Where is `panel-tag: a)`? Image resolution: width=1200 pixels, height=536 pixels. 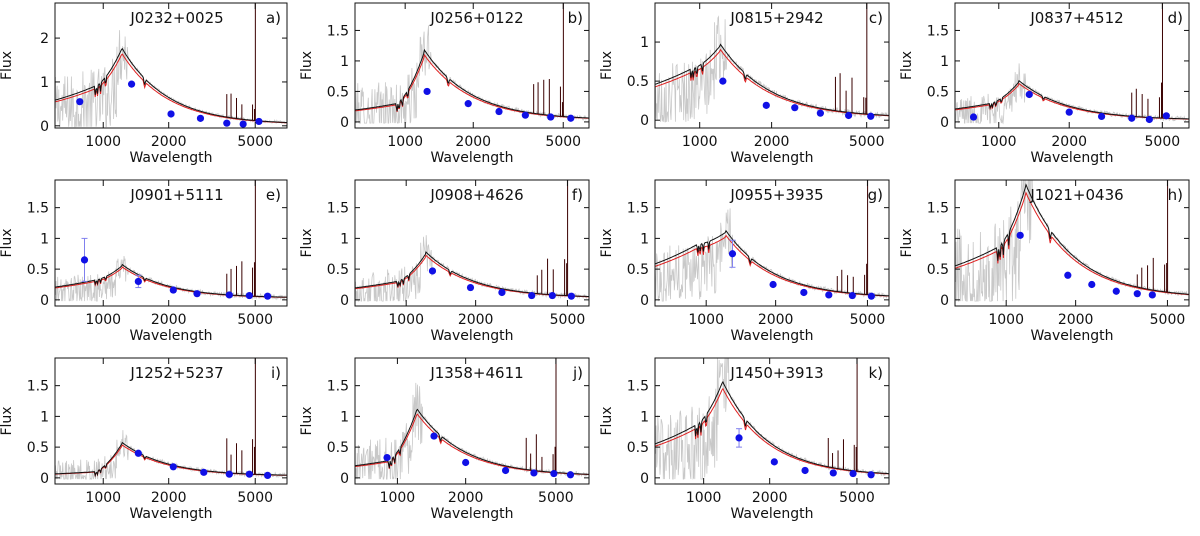
panel-tag: a) is located at coordinates (273, 18).